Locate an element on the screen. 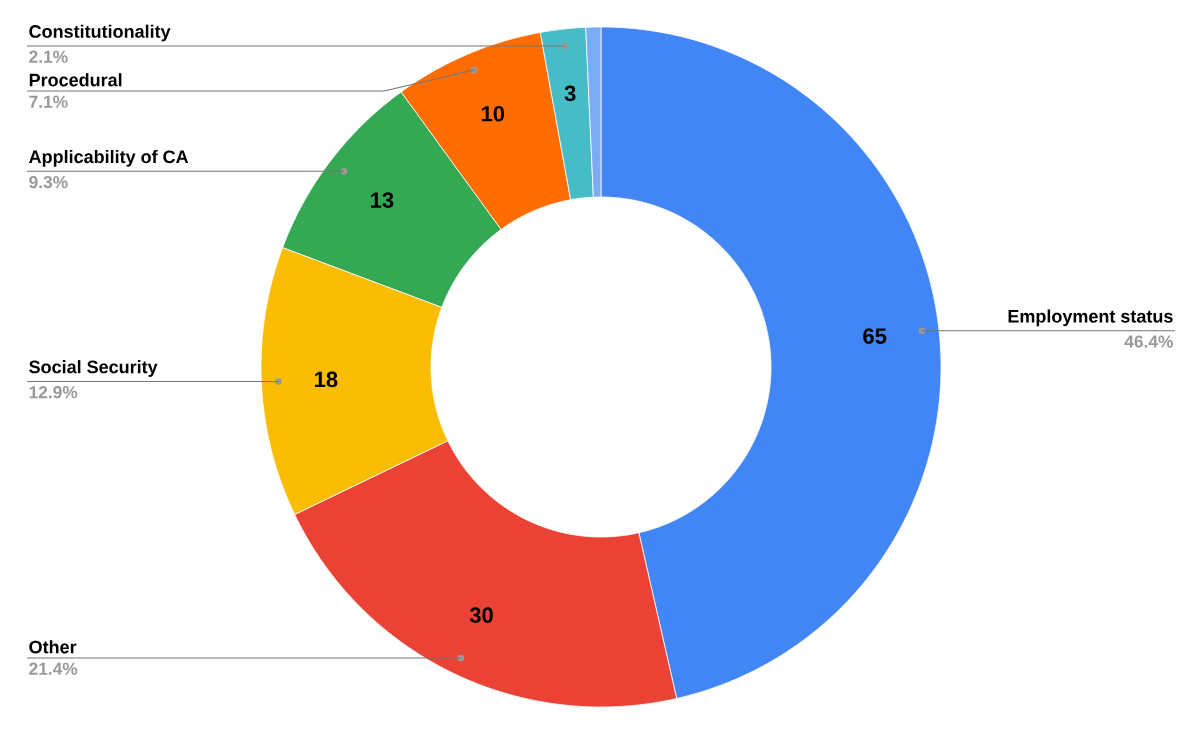 Image resolution: width=1200 pixels, height=736 pixels. text: 21.4% is located at coordinates (53, 668).